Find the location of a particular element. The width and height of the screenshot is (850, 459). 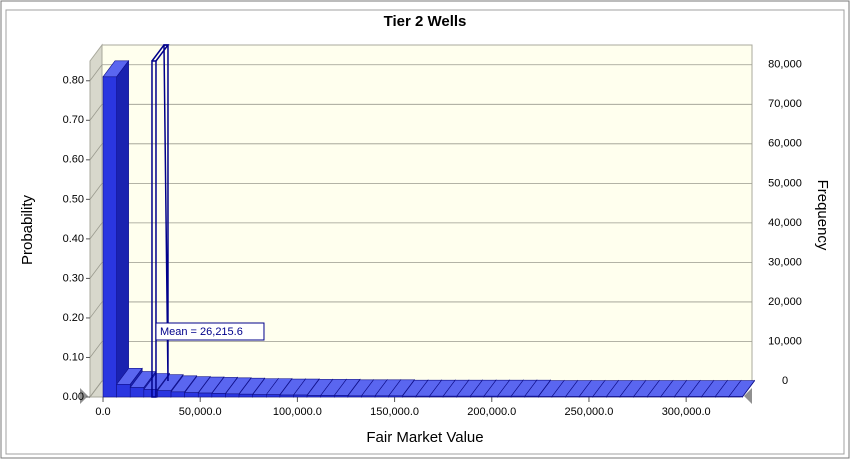

mean-line is located at coordinates (154, 229).